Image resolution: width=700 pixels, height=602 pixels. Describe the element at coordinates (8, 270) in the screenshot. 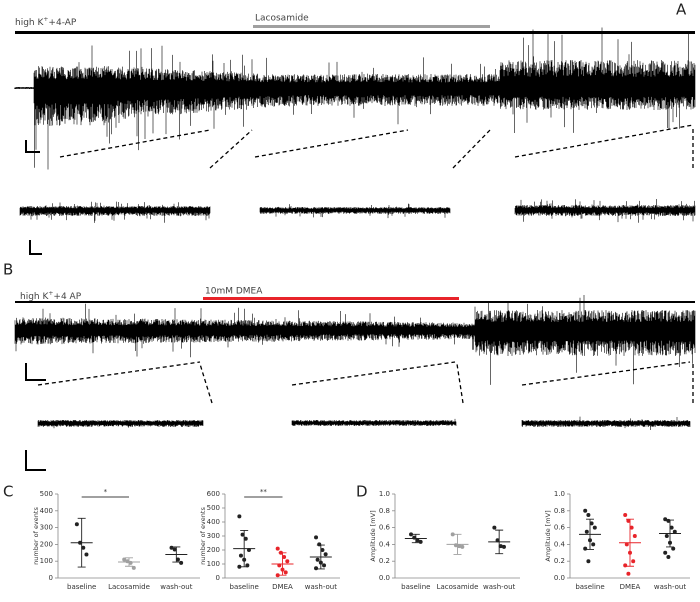

I see `panel-label: B` at that location.